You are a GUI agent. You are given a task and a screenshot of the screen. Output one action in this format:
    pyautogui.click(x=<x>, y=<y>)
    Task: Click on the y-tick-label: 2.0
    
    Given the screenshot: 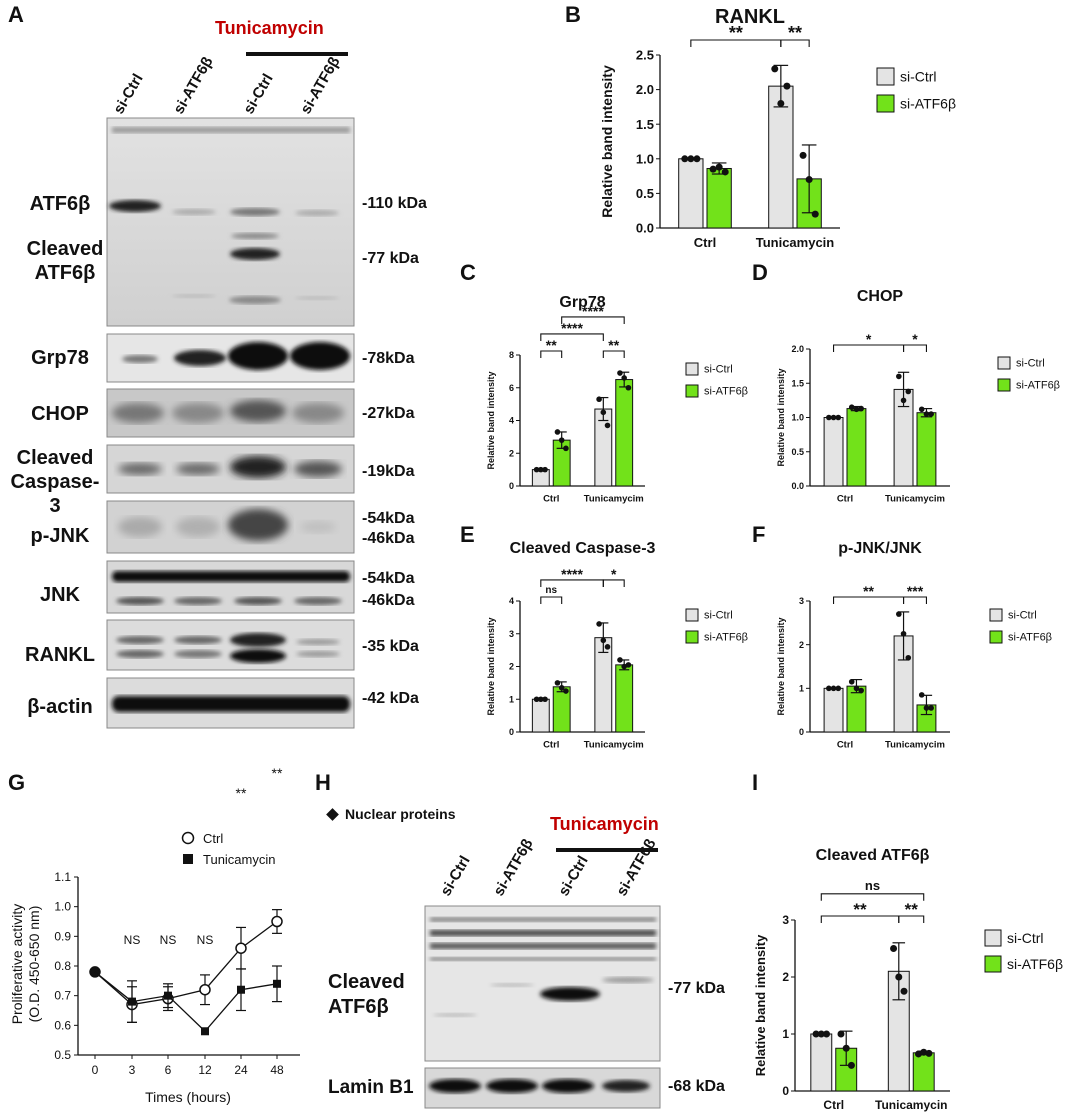 What is the action you would take?
    pyautogui.click(x=645, y=89)
    